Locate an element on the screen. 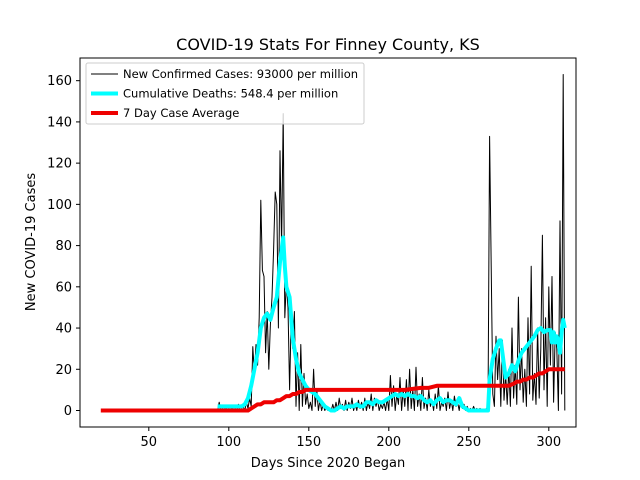 The width and height of the screenshot is (640, 480). y-tick-label: 140 is located at coordinates (59, 122).